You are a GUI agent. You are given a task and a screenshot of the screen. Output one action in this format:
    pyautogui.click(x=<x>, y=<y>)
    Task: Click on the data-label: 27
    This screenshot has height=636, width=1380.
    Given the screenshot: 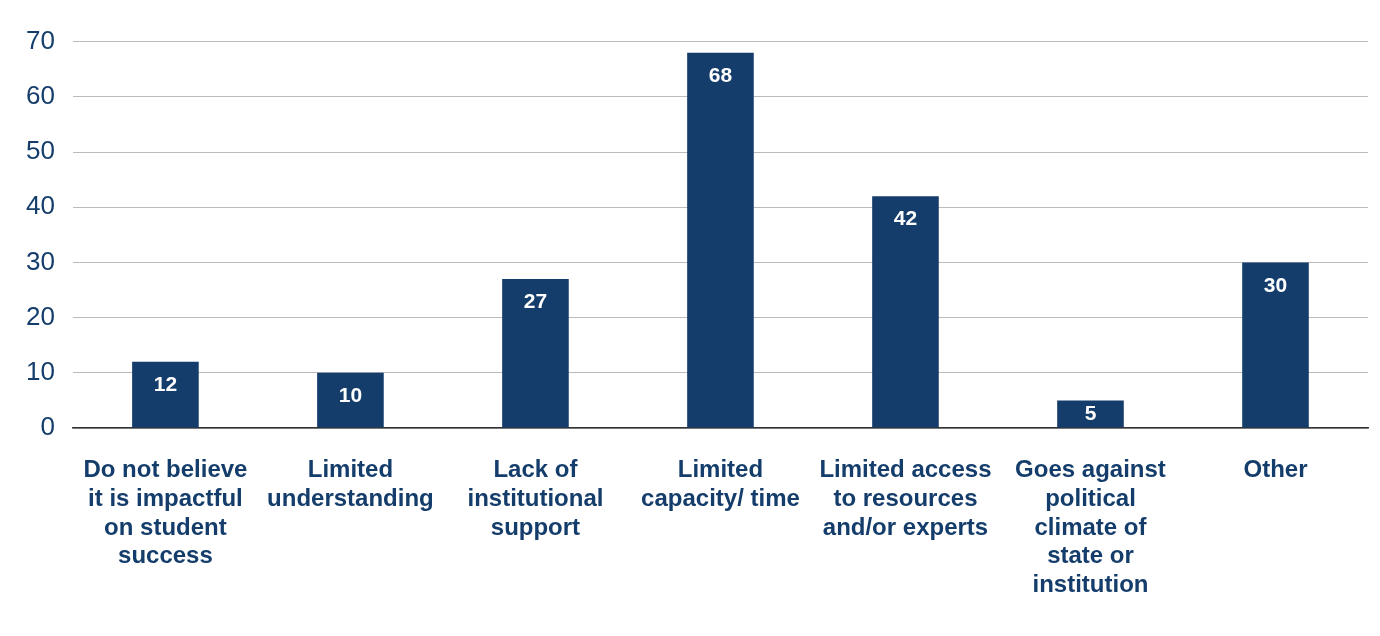 What is the action you would take?
    pyautogui.click(x=535, y=301)
    